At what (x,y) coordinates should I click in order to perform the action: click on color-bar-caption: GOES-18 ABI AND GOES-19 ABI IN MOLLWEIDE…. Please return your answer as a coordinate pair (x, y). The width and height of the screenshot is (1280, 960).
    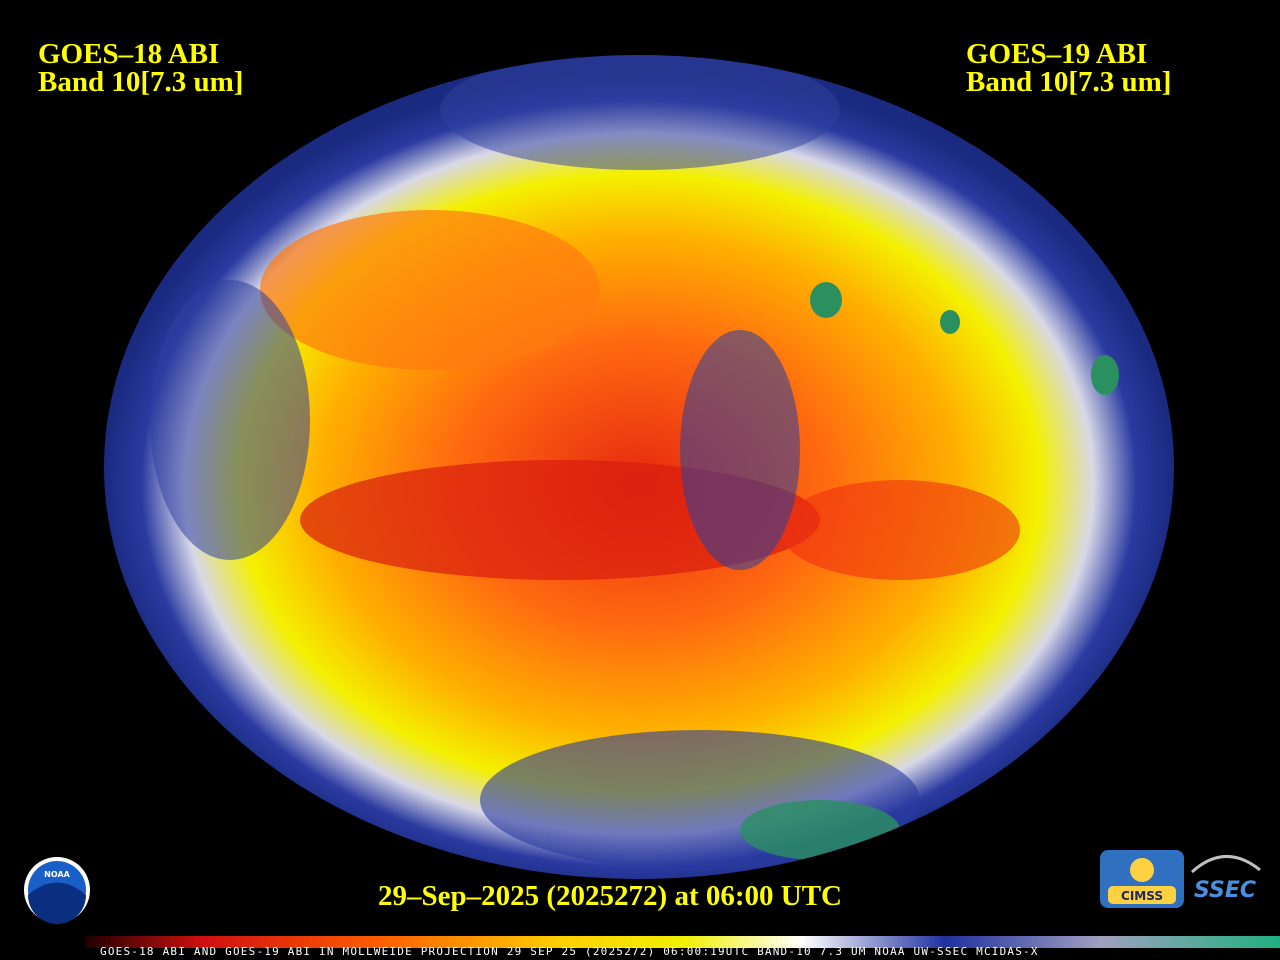
    Looking at the image, I should click on (569, 951).